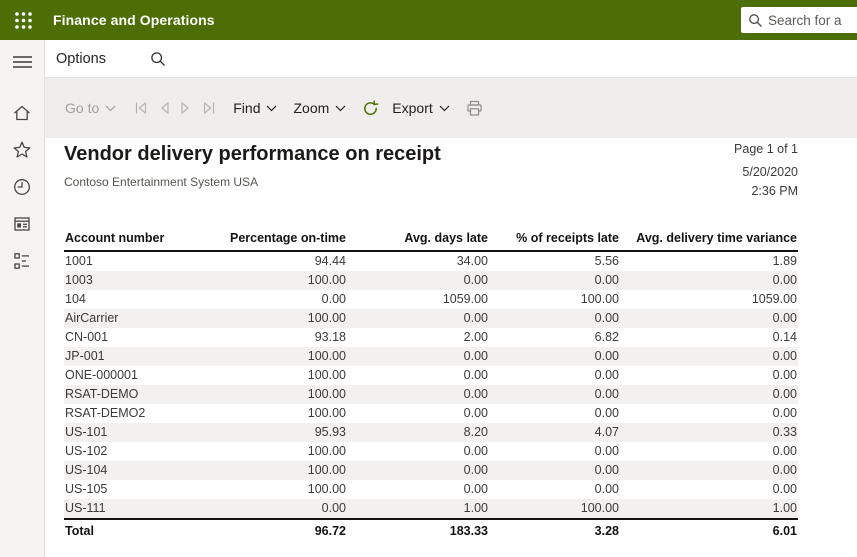 This screenshot has width=857, height=557. What do you see at coordinates (428, 20) in the screenshot?
I see `top-navigation-bar: Finance and Operations Search for a` at bounding box center [428, 20].